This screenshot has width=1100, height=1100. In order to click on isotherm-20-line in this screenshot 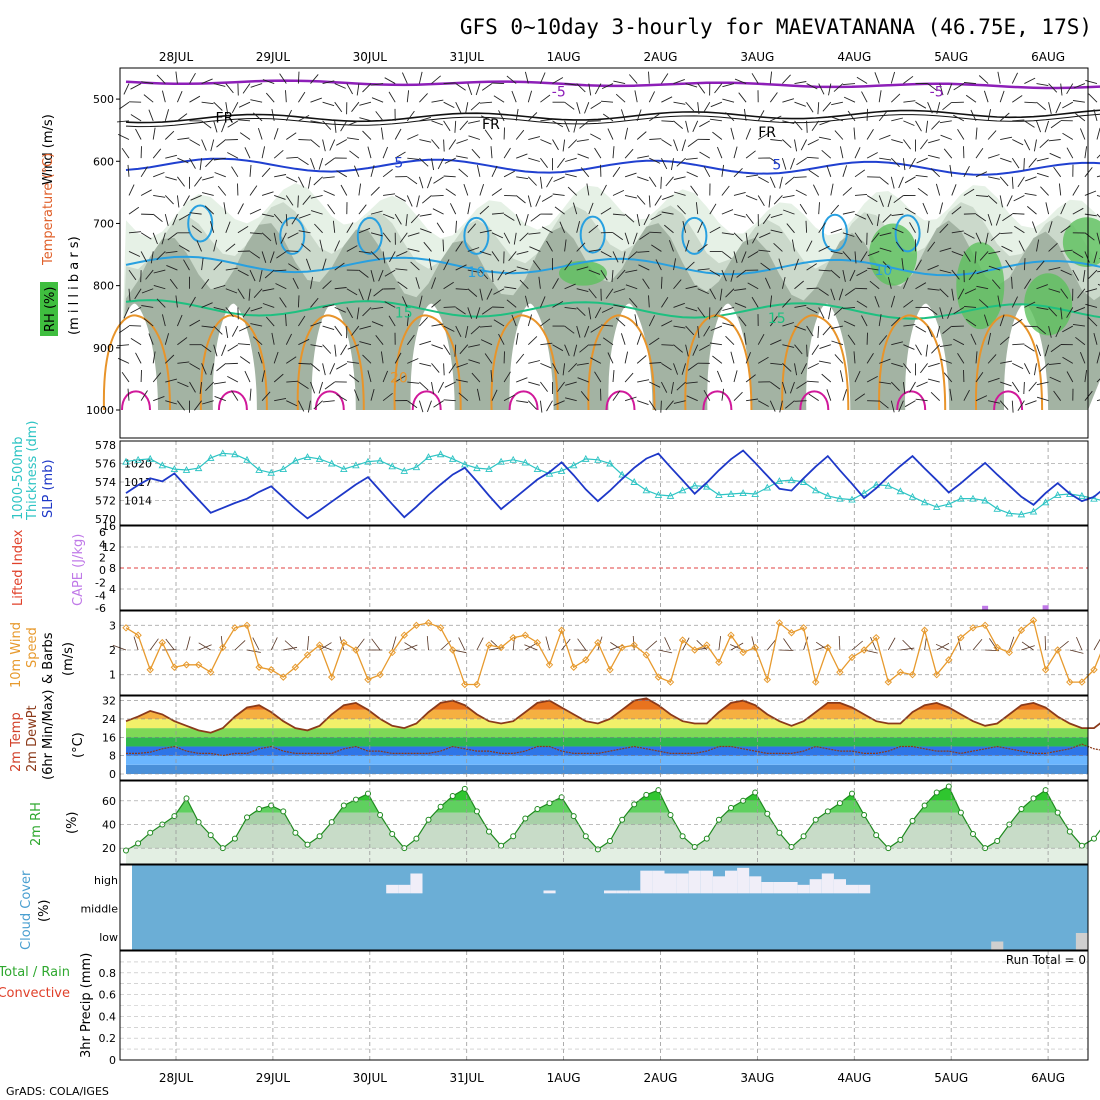, I will do `click(912, 362)`.